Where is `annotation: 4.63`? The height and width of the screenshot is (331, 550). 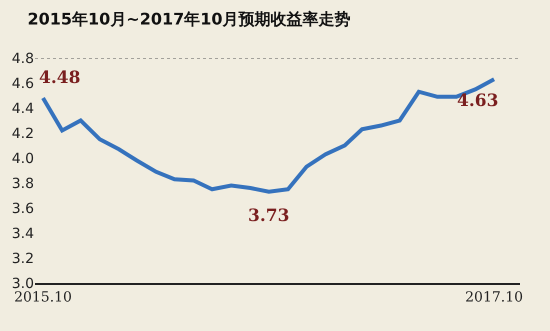
annotation: 4.63 is located at coordinates (477, 101).